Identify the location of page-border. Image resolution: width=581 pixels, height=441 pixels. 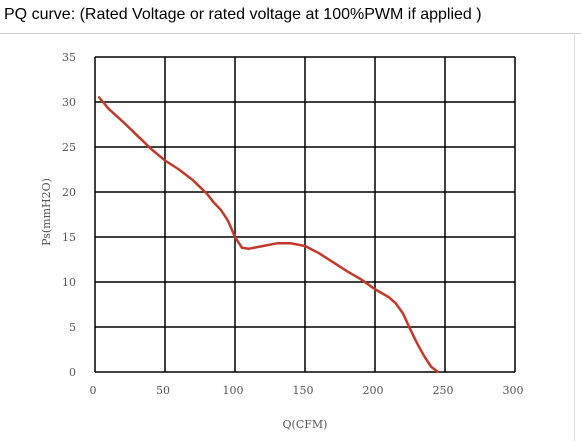
(574, 237).